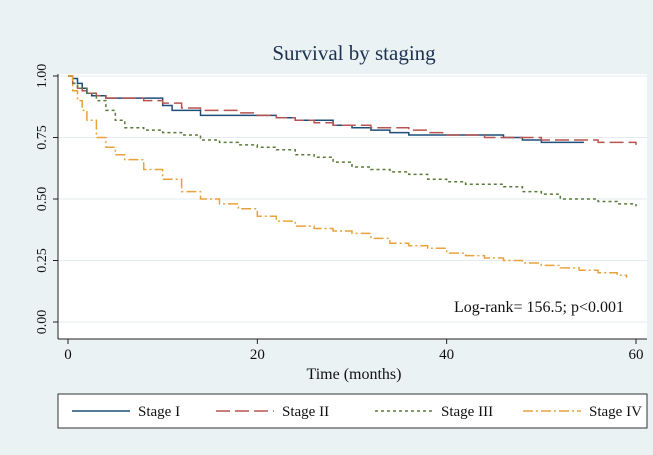  I want to click on x-tick-label: 40, so click(446, 355).